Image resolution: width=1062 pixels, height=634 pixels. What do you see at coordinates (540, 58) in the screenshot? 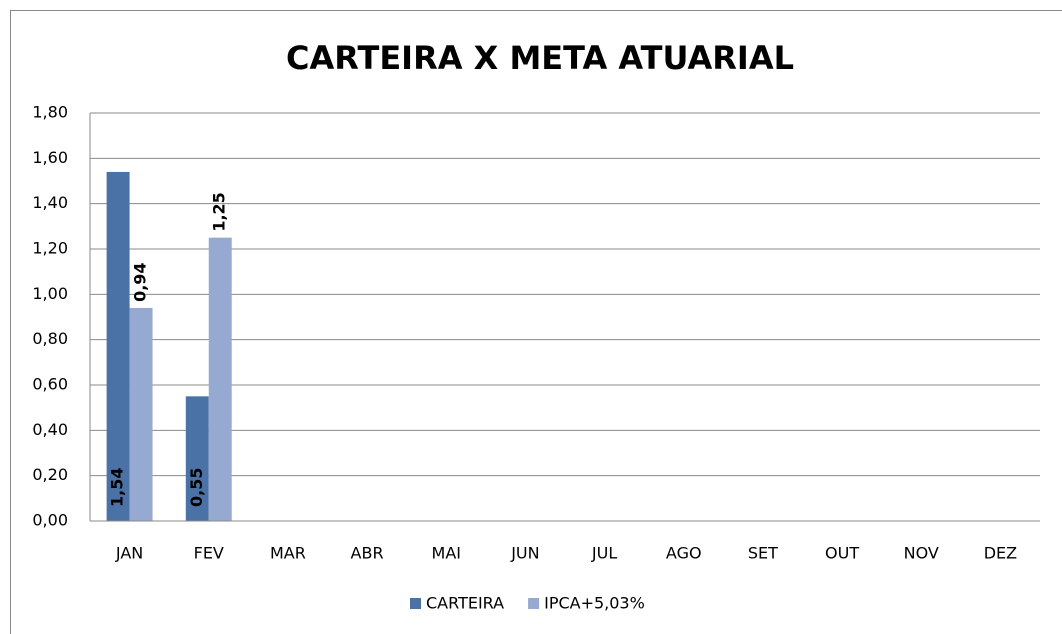
I see `chart-title: CARTEIRA X META ATUARIAL` at bounding box center [540, 58].